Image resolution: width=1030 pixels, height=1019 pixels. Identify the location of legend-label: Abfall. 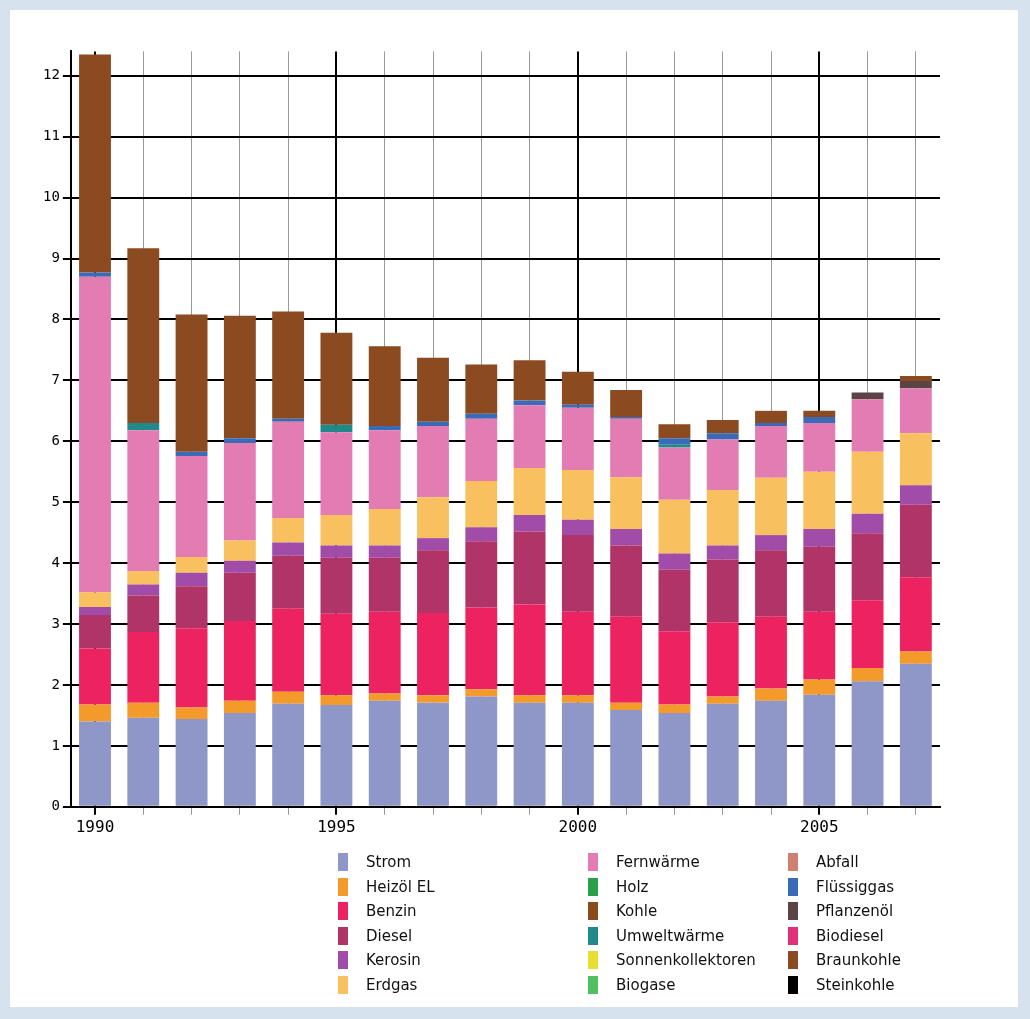
(837, 862).